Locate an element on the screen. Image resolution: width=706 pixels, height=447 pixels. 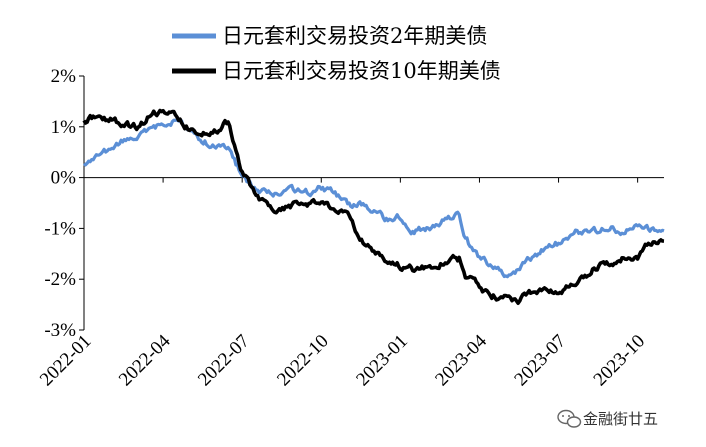
x-tick-label: 2023-10 is located at coordinates (620, 361).